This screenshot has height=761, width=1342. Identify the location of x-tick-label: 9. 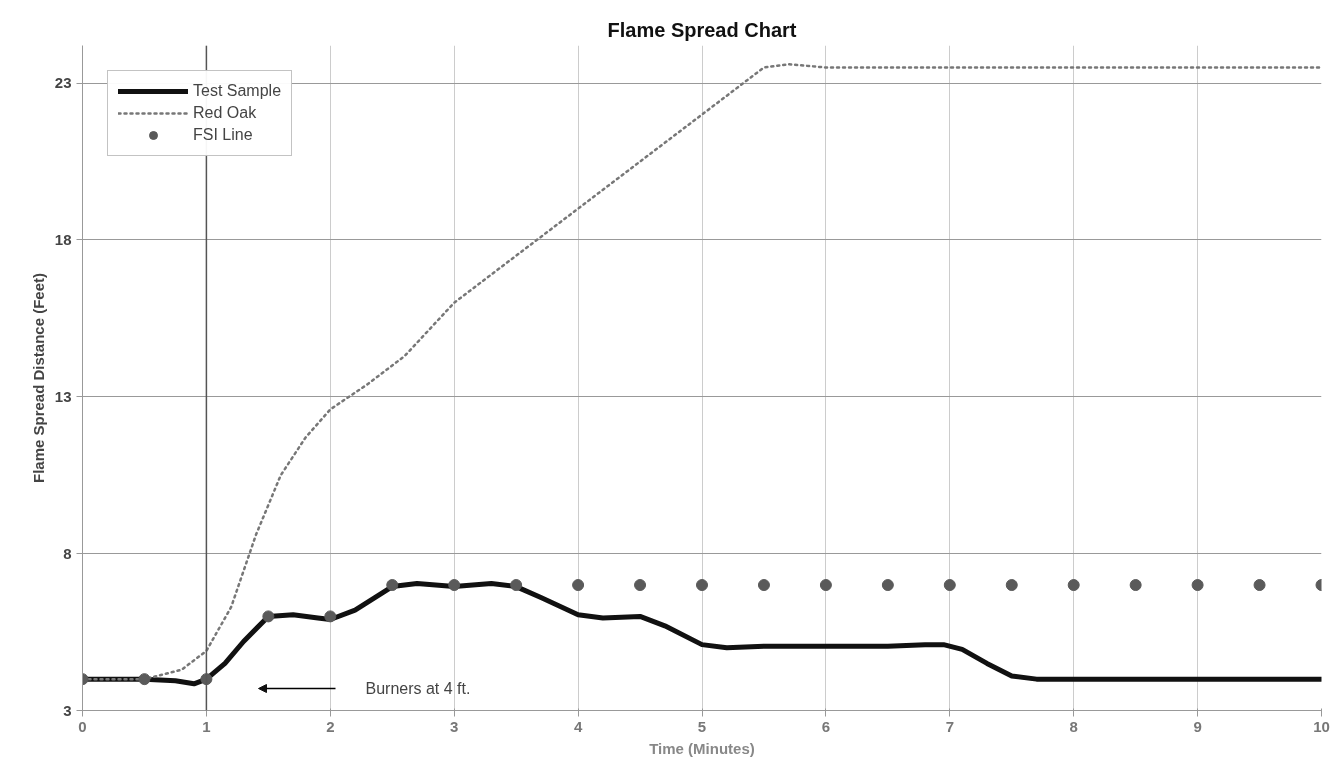
(1197, 726).